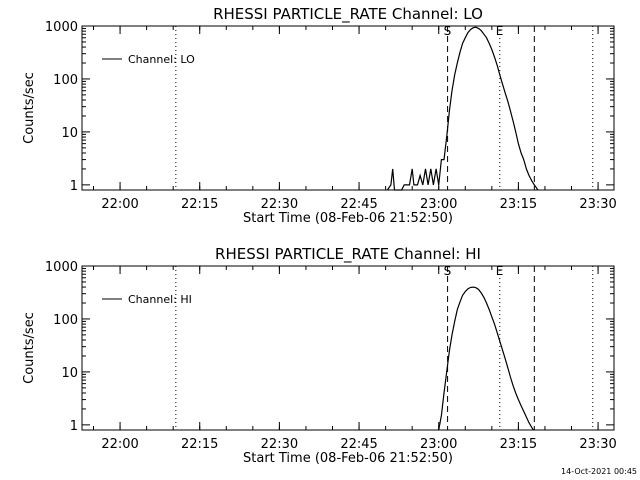 The width and height of the screenshot is (640, 480). I want to click on panel-2-x-tick-label: 22:15, so click(199, 444).